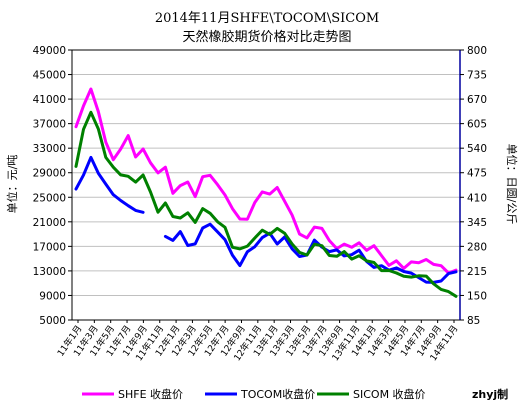 The height and width of the screenshot is (416, 521). I want to click on right-tick-label: 540, so click(477, 149).